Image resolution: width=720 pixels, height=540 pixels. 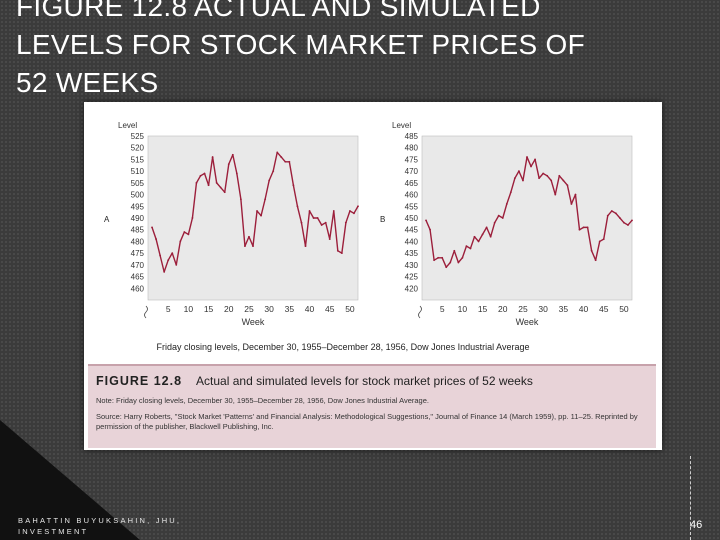 What do you see at coordinates (543, 309) in the screenshot?
I see `panel-b-x-tick-label: 30` at bounding box center [543, 309].